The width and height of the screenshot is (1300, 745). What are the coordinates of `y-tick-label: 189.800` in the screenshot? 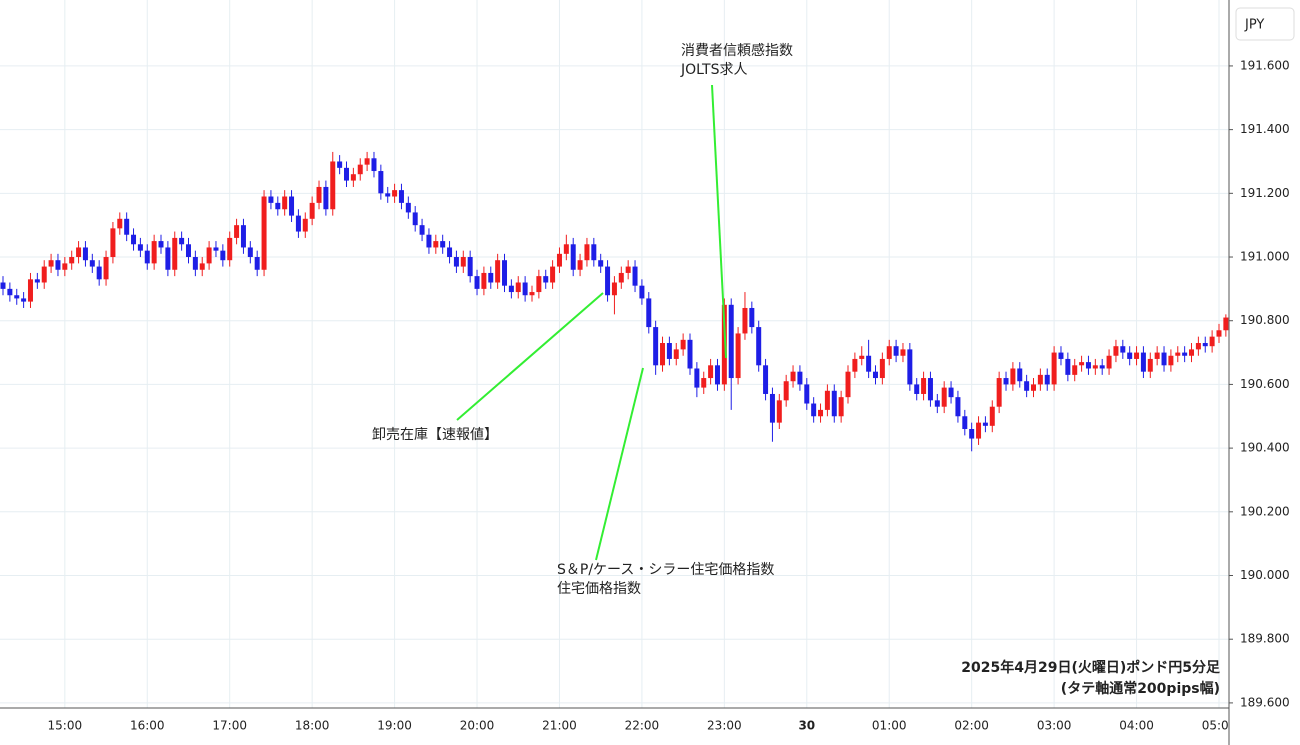 It's located at (1265, 639).